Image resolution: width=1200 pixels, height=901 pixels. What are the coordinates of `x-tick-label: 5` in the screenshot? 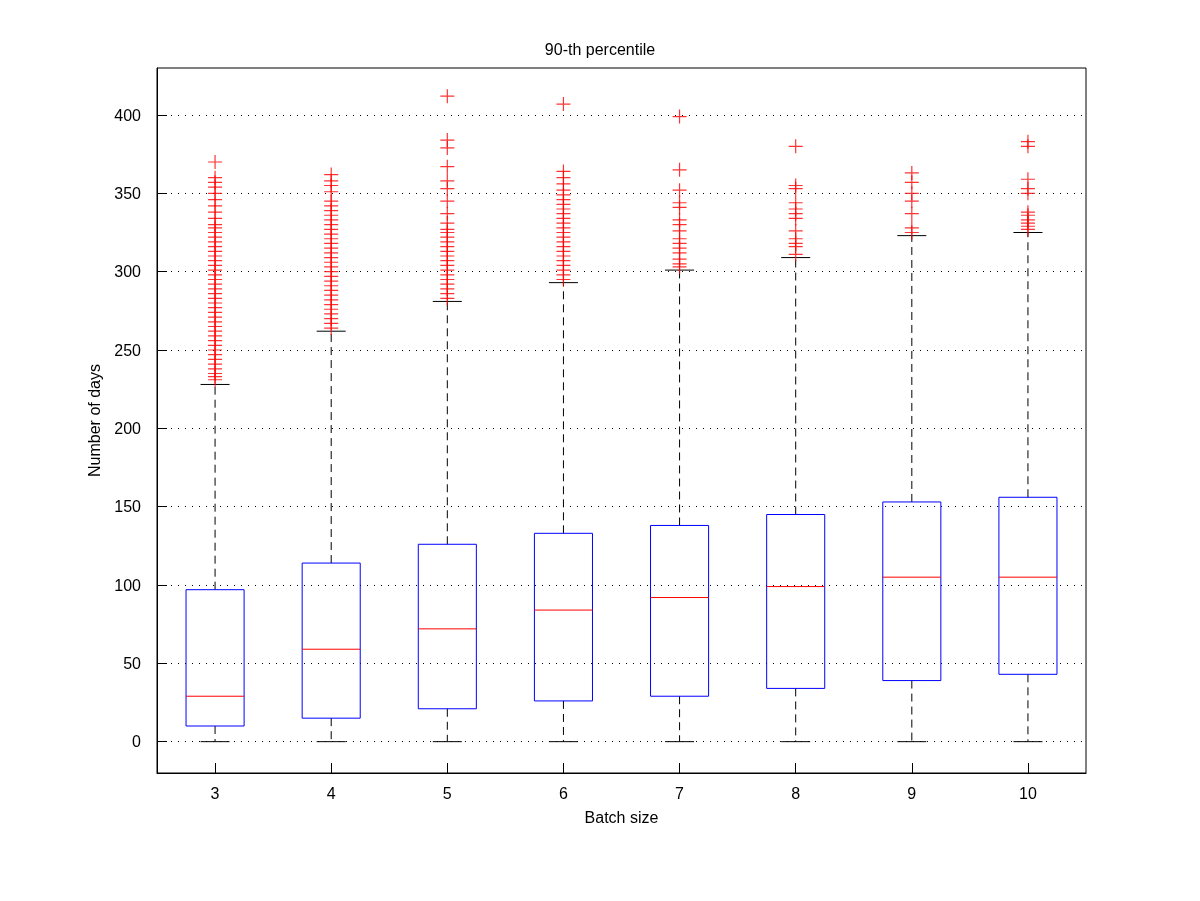 It's located at (447, 793).